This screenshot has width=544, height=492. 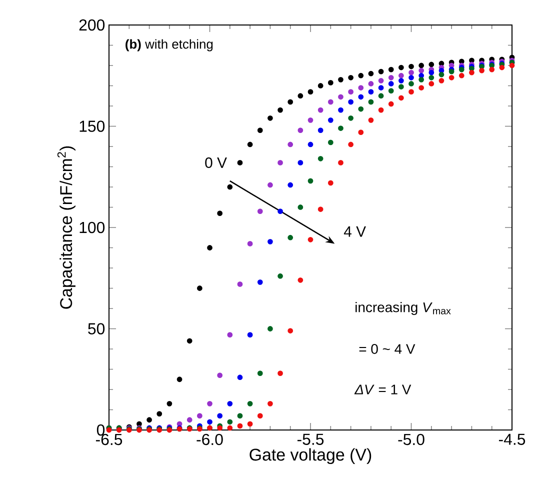 What do you see at coordinates (96, 328) in the screenshot?
I see `y-tick-label: 50` at bounding box center [96, 328].